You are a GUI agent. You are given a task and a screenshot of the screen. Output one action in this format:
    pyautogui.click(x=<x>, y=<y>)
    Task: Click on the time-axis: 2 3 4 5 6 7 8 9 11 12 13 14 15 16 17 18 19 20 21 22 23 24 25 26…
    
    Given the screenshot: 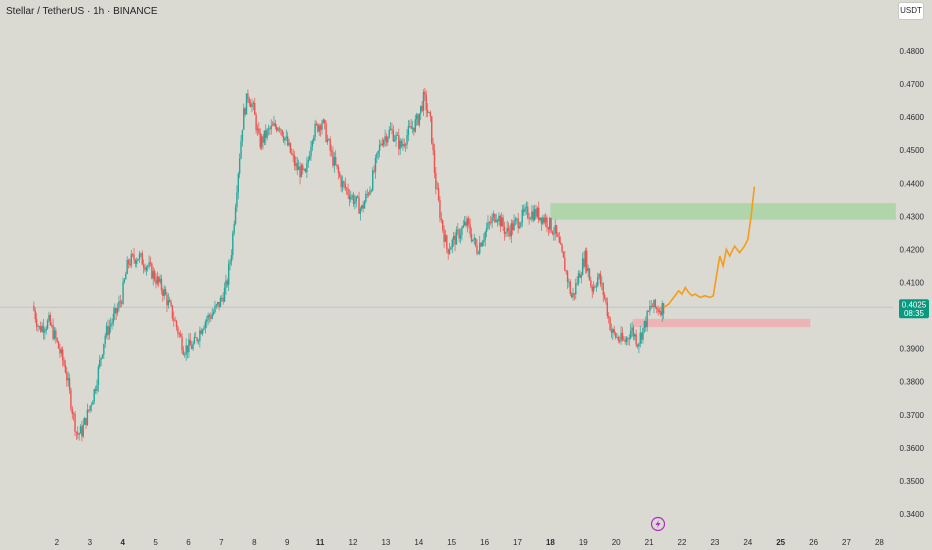 What is the action you would take?
    pyautogui.click(x=470, y=542)
    